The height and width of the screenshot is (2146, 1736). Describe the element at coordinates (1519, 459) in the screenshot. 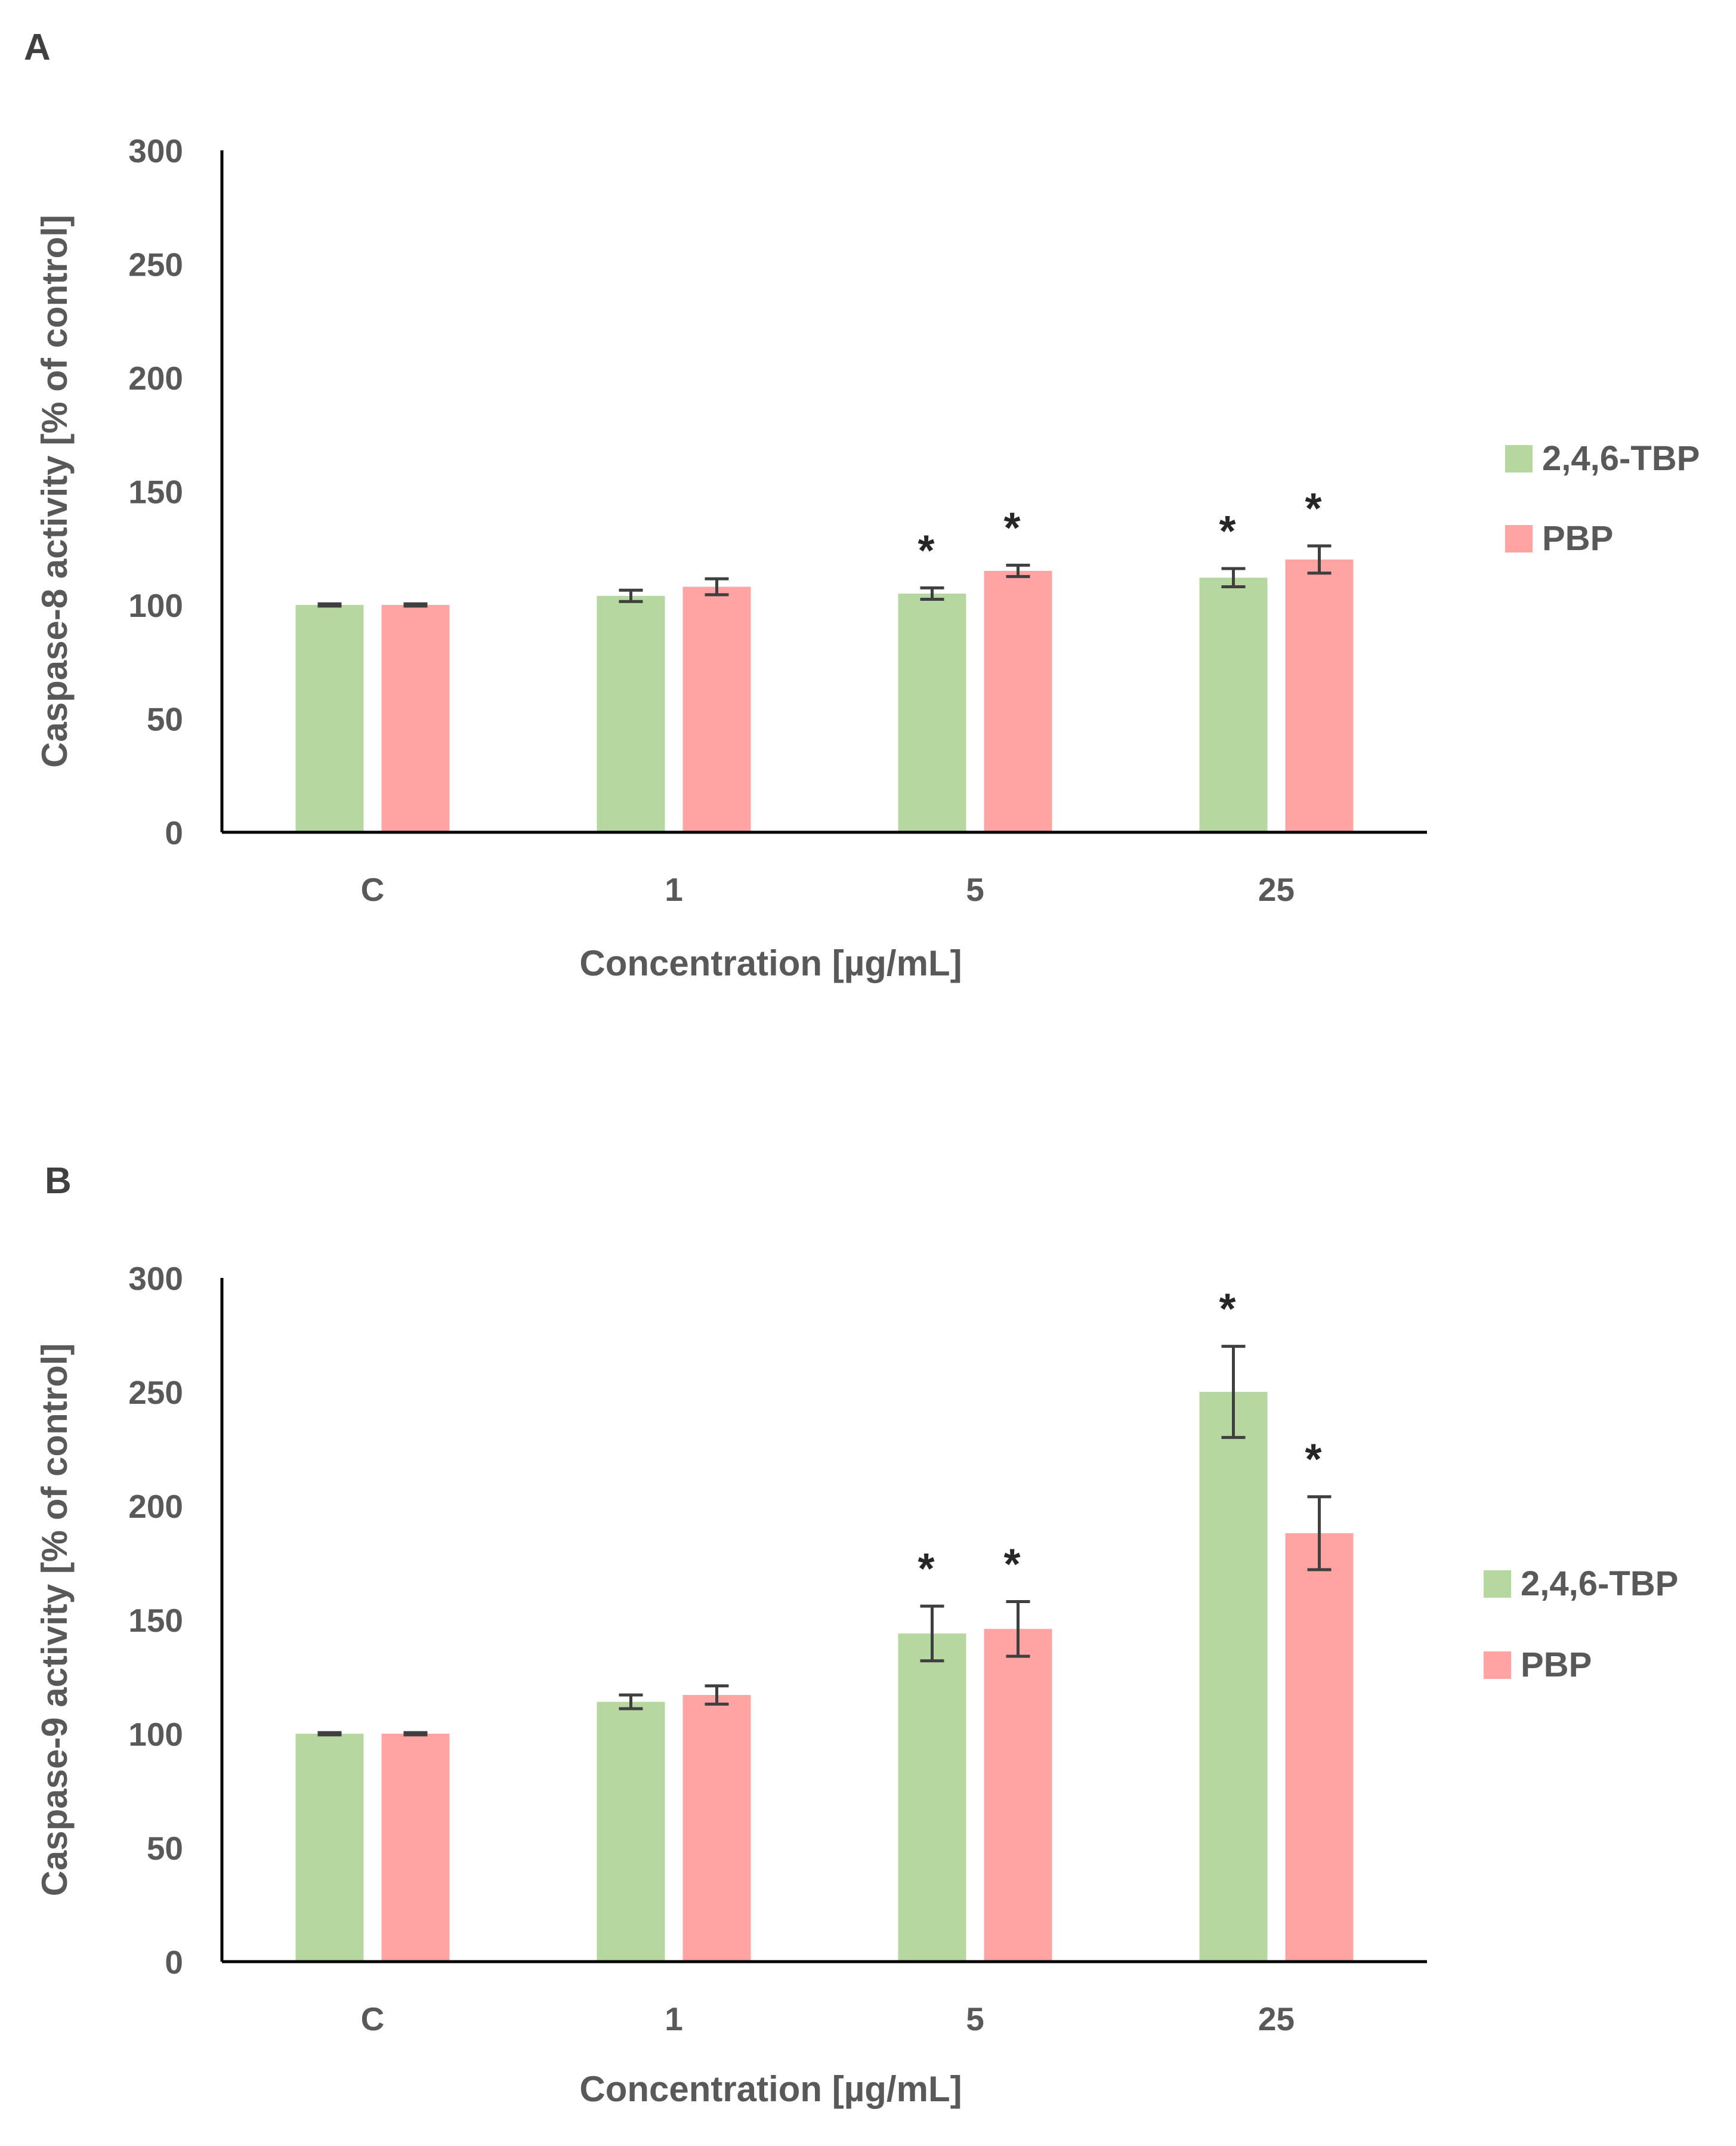

I see `legend-swatch-tbp-a` at that location.